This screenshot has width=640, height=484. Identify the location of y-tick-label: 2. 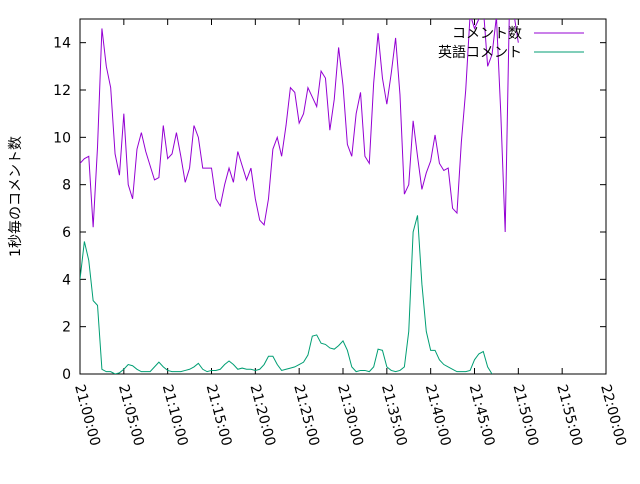
(66, 328).